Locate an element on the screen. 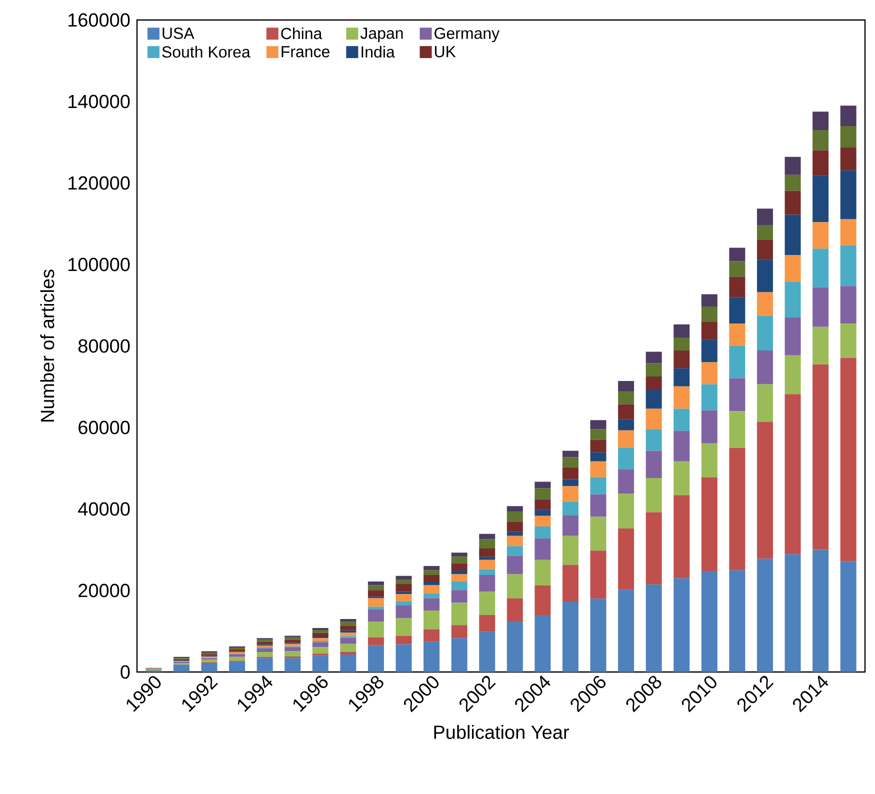 This screenshot has height=794, width=875. legend-label: Japan is located at coordinates (381, 35).